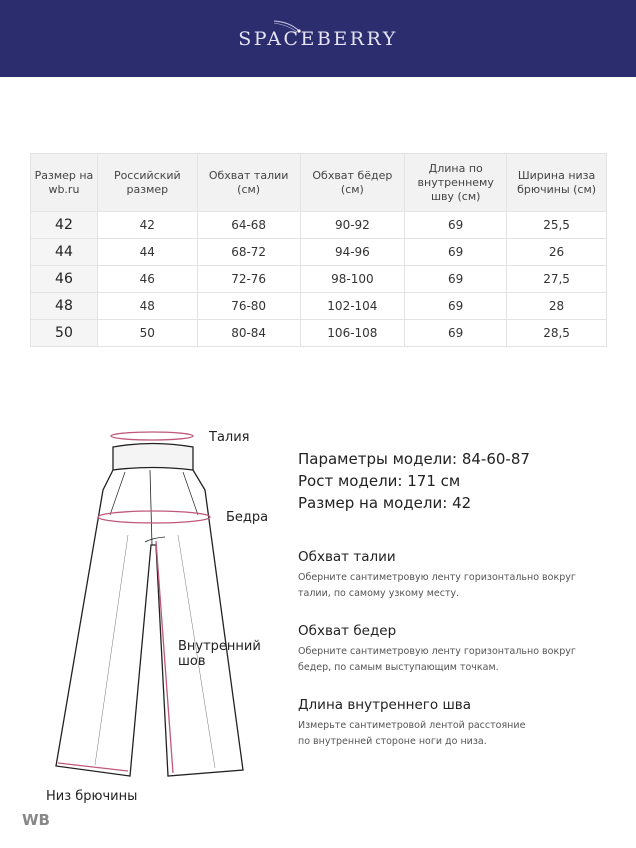 The height and width of the screenshot is (848, 636). Describe the element at coordinates (556, 279) in the screenshot. I see `table-cell: 27,5` at that location.